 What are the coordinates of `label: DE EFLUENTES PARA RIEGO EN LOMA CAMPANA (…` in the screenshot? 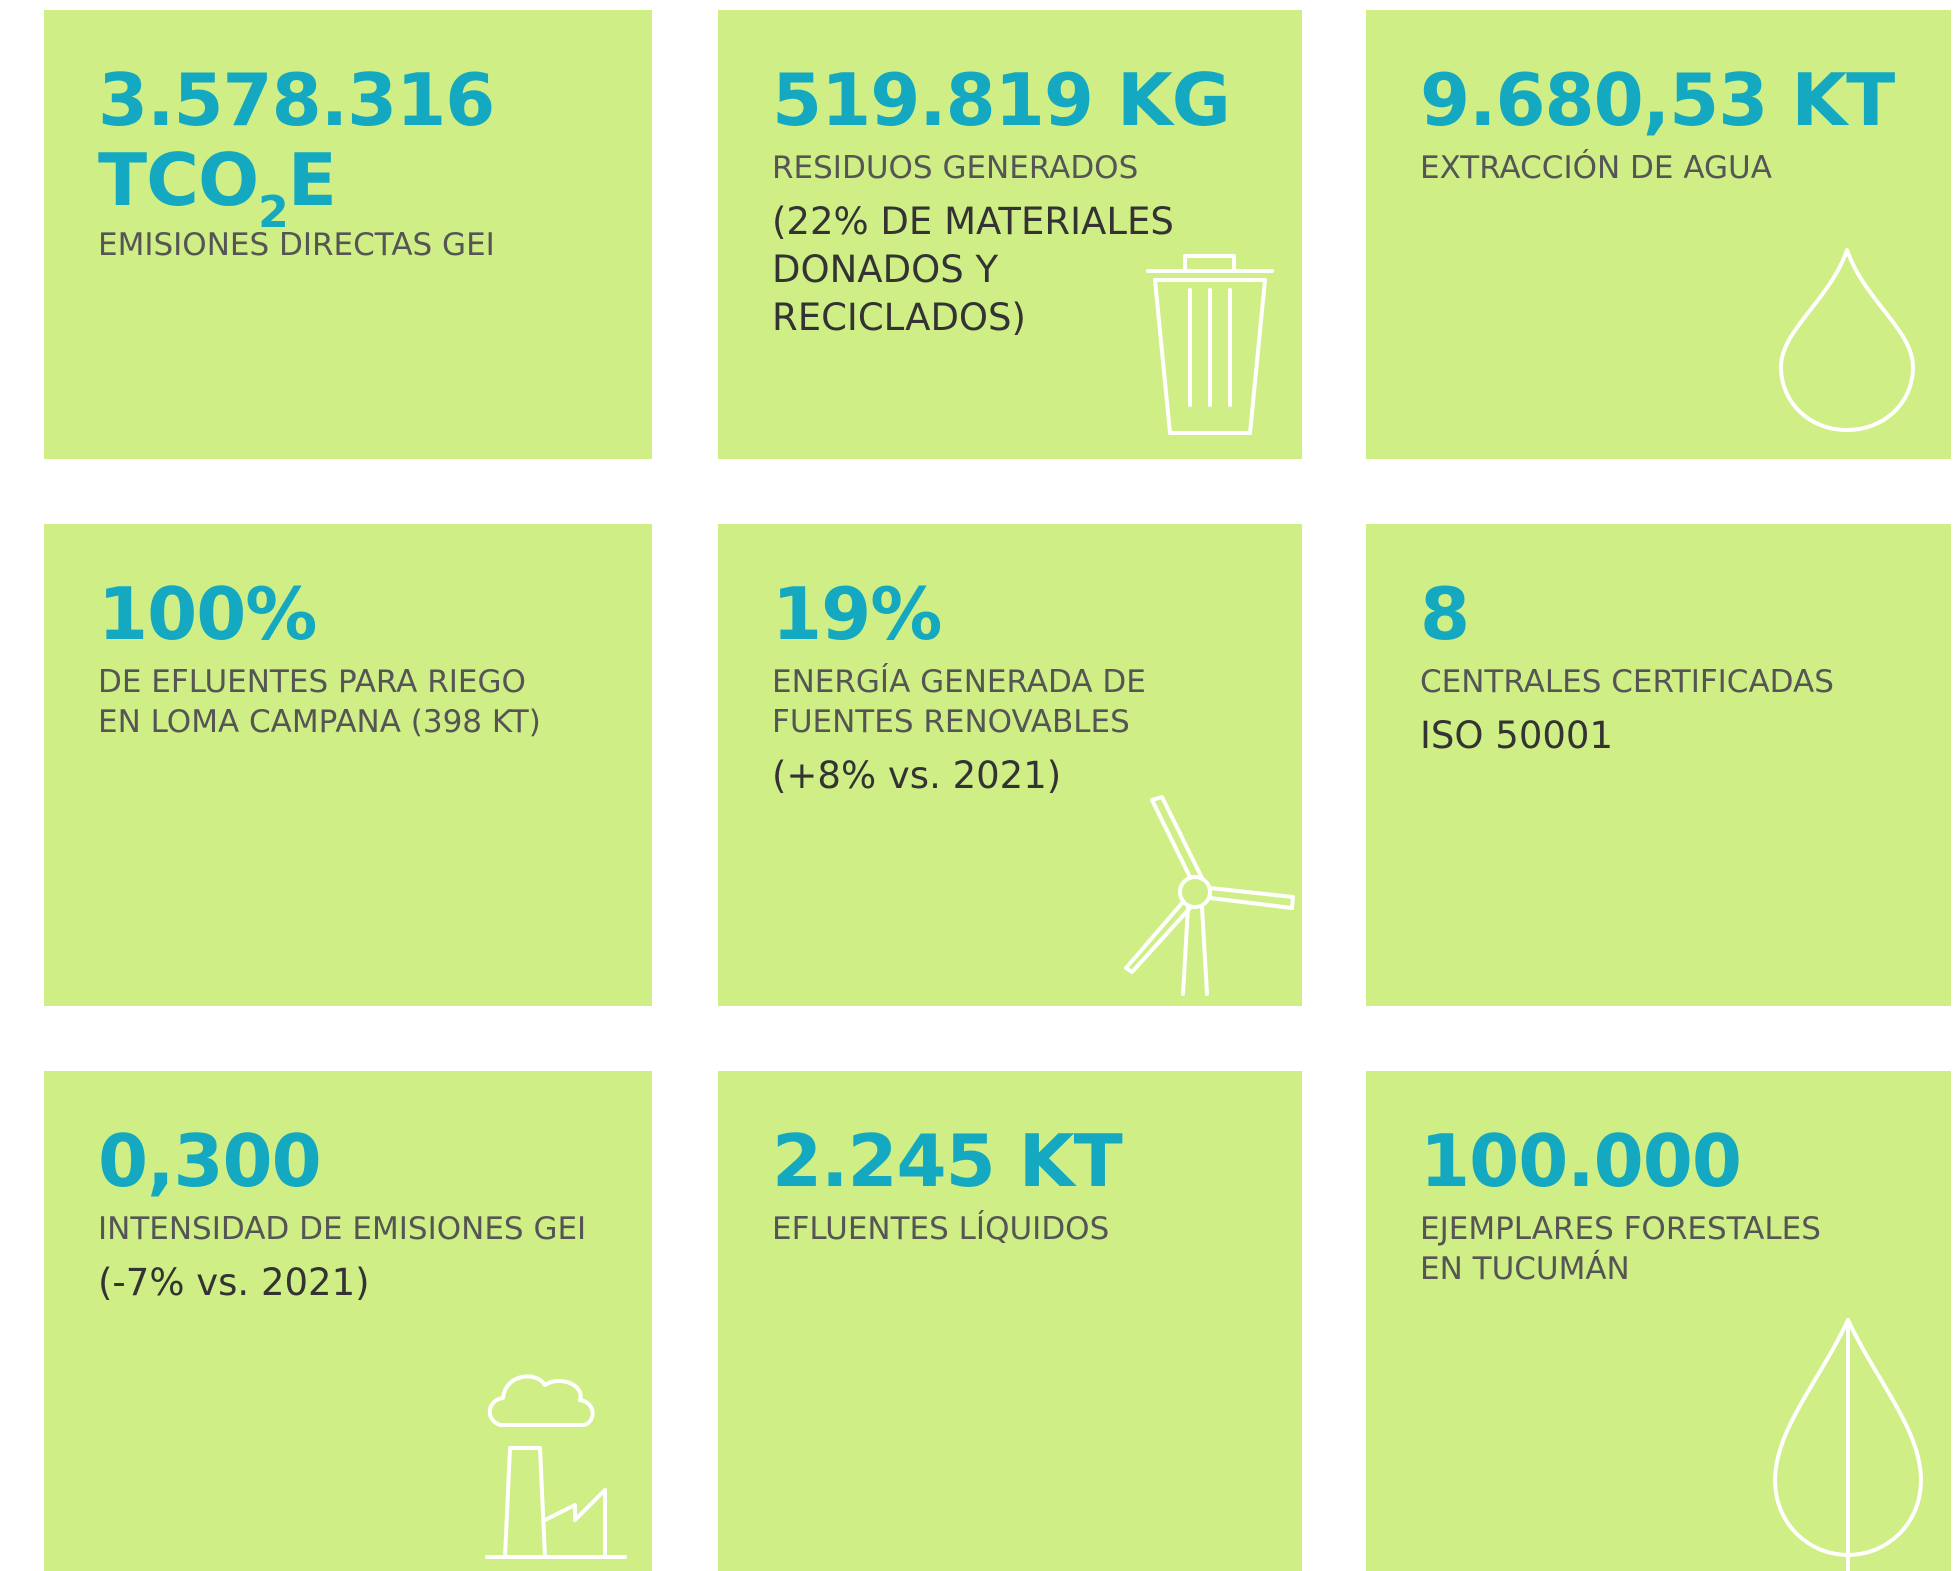 It's located at (348, 702).